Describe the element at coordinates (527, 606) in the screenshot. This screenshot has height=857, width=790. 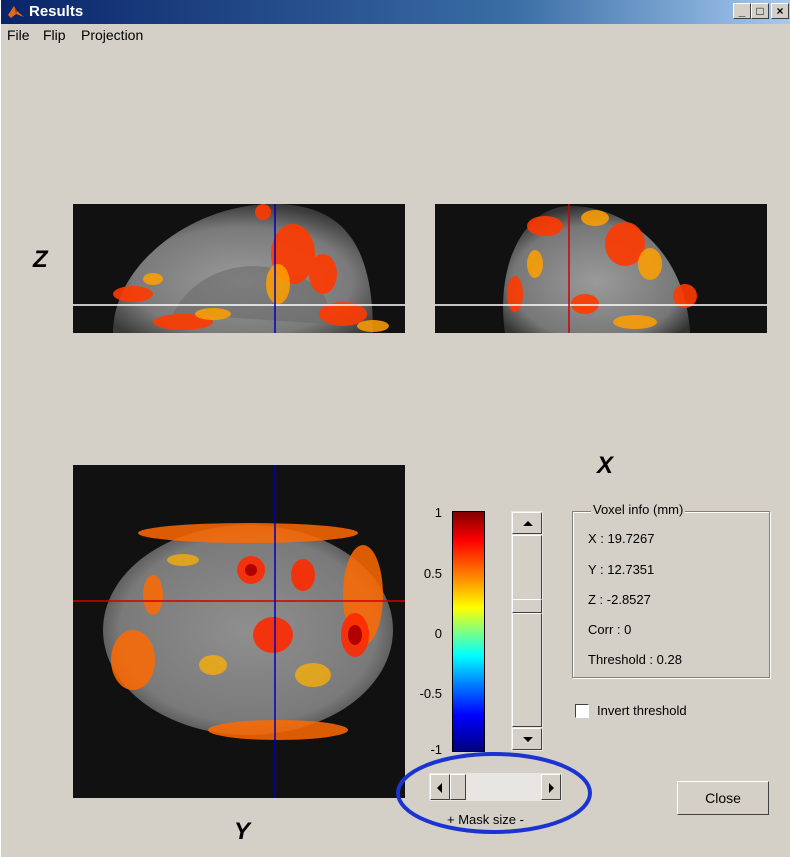
I see `threshold-slider-thumb` at that location.